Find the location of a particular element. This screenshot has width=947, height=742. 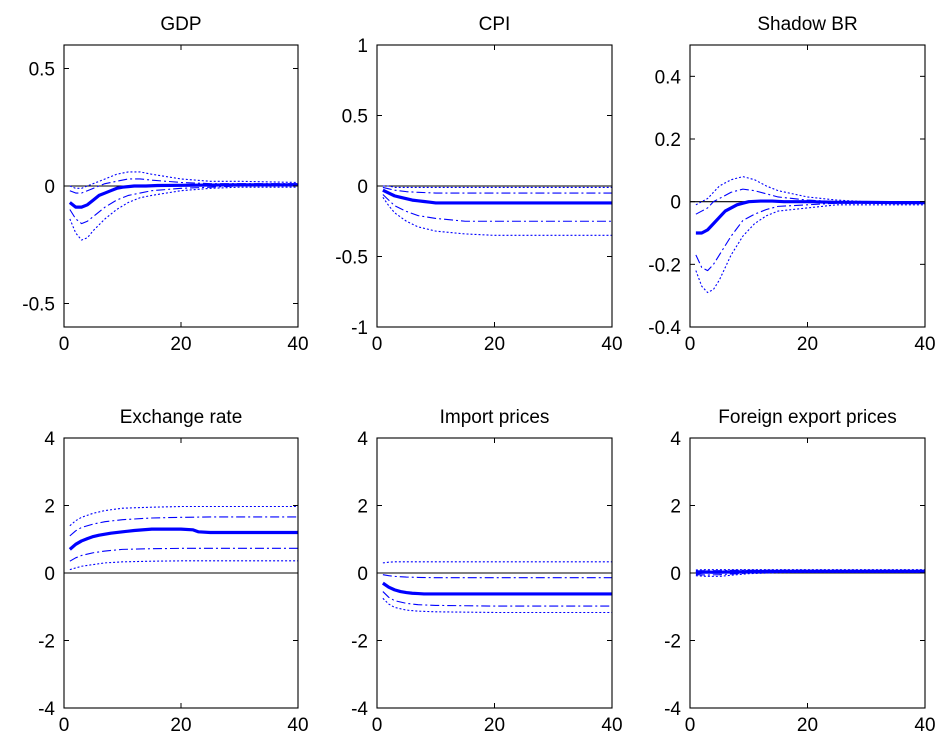

panel-title: Exchange rate is located at coordinates (181, 417).